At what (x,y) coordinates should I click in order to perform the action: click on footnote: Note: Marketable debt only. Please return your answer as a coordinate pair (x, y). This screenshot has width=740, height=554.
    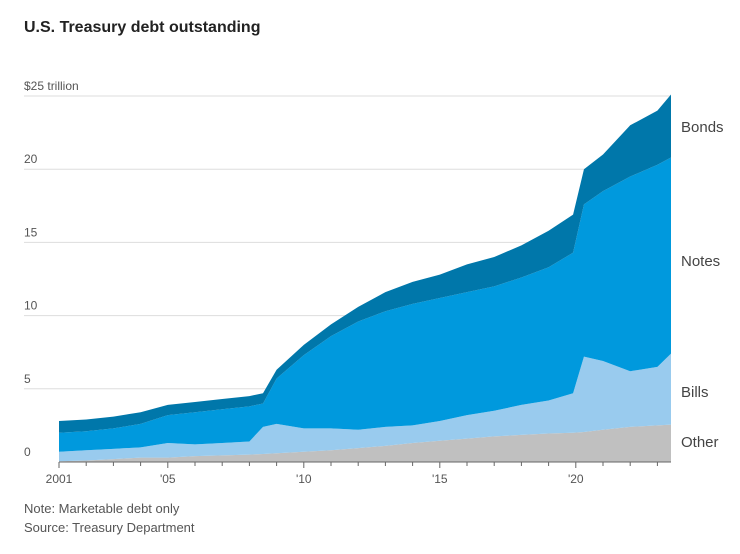
    Looking at the image, I should click on (102, 508).